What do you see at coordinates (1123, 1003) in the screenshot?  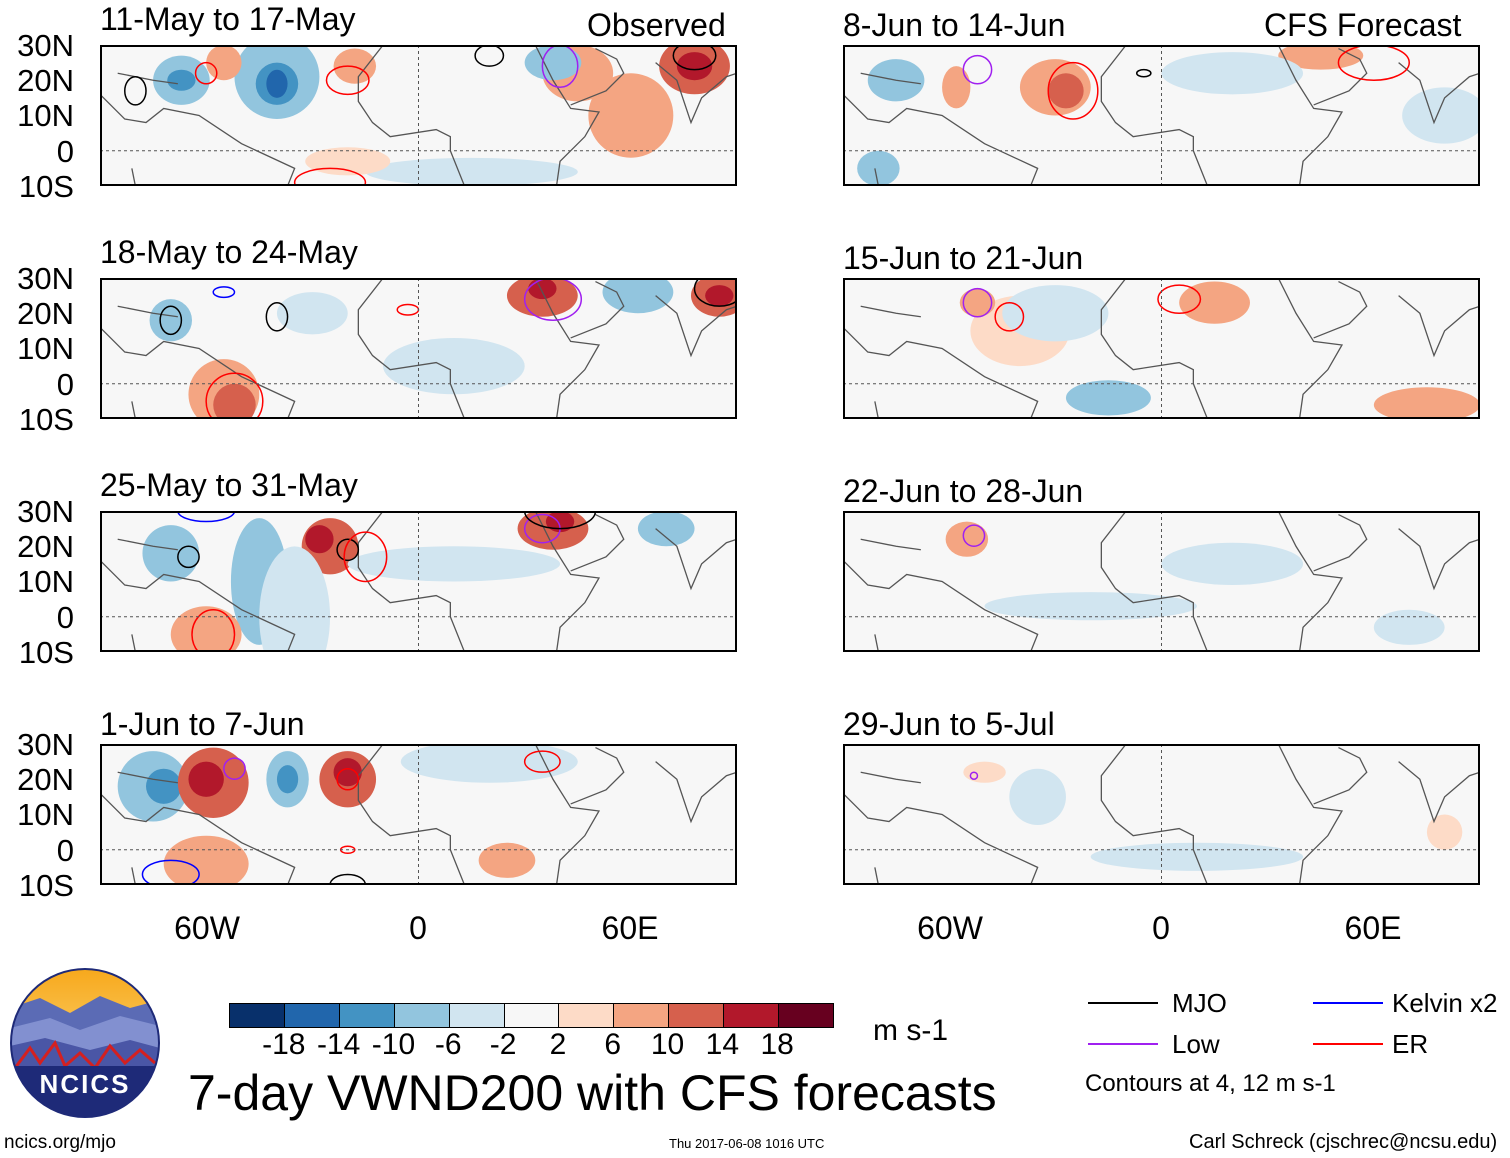 I see `legend-line-mjo` at bounding box center [1123, 1003].